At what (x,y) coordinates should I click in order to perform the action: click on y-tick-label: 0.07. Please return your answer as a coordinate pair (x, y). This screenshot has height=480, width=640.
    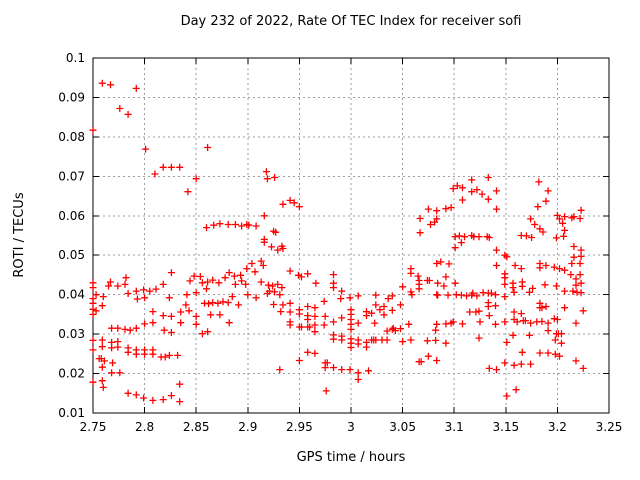
    Looking at the image, I should click on (71, 176).